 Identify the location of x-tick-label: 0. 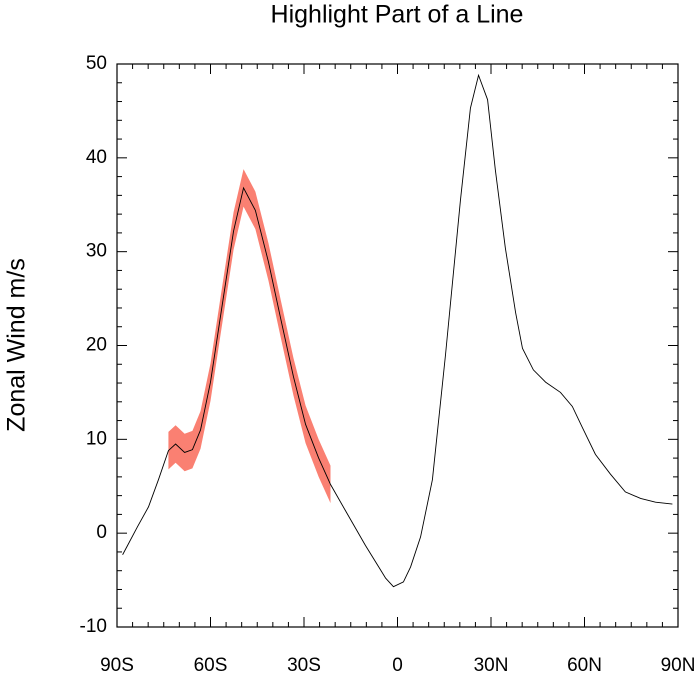
(397, 665).